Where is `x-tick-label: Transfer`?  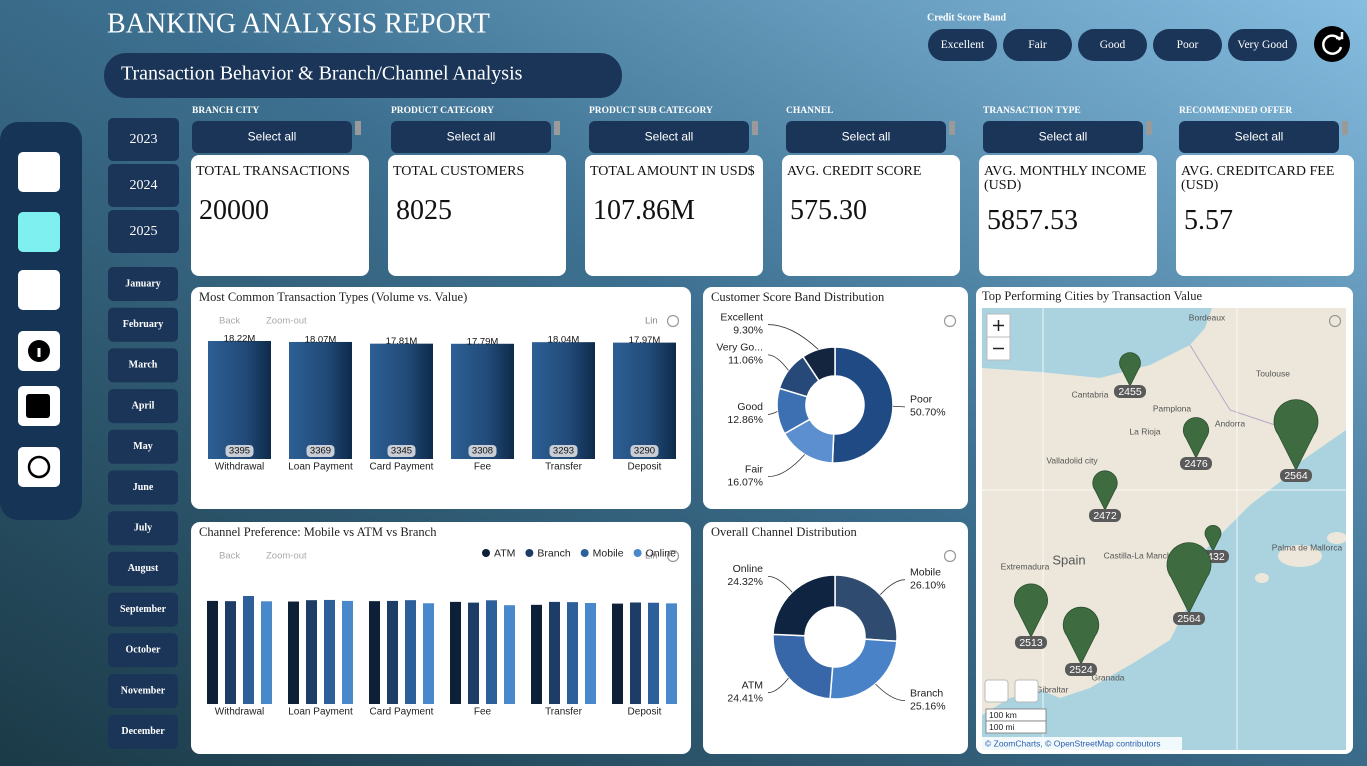
x-tick-label: Transfer is located at coordinates (564, 467).